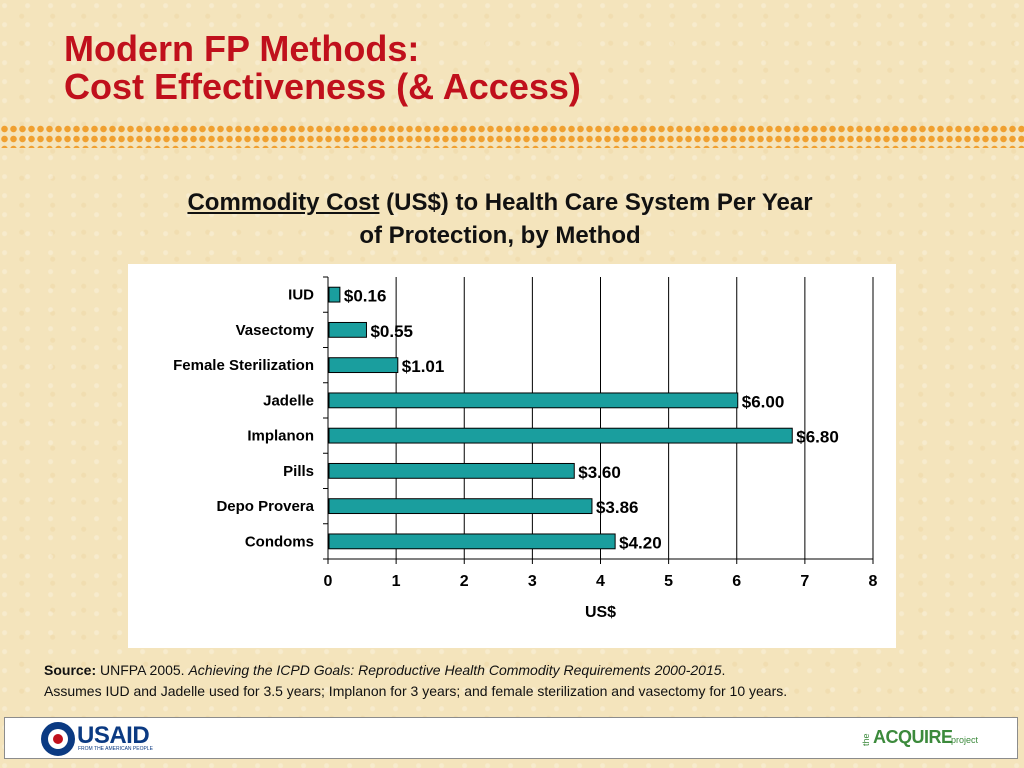 Image resolution: width=1024 pixels, height=768 pixels. What do you see at coordinates (283, 202) in the screenshot?
I see `chart-title-underlined: Commodity Cost` at bounding box center [283, 202].